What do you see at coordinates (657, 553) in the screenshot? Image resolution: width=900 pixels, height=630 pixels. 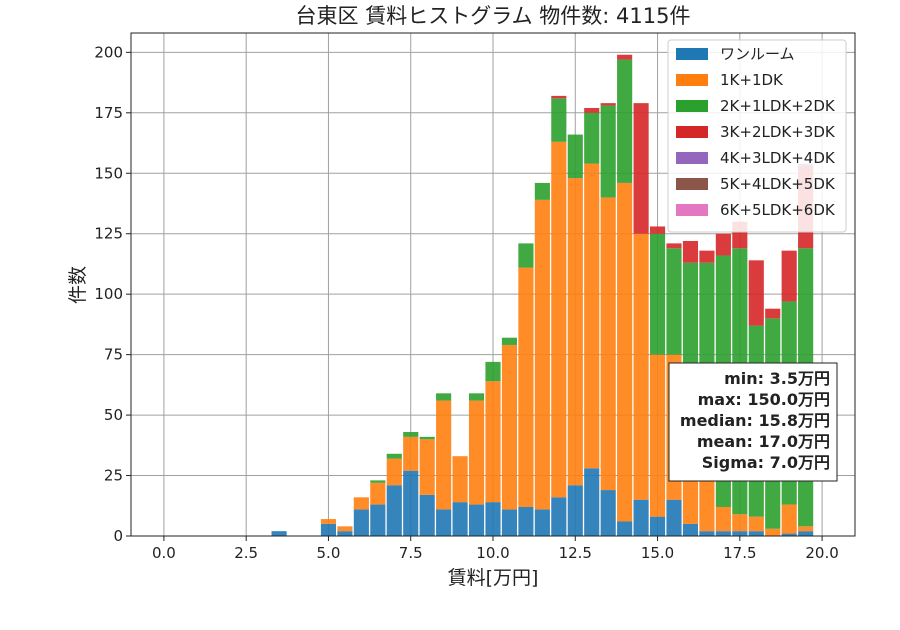 I see `x-tick-label: 15.0` at bounding box center [657, 553].